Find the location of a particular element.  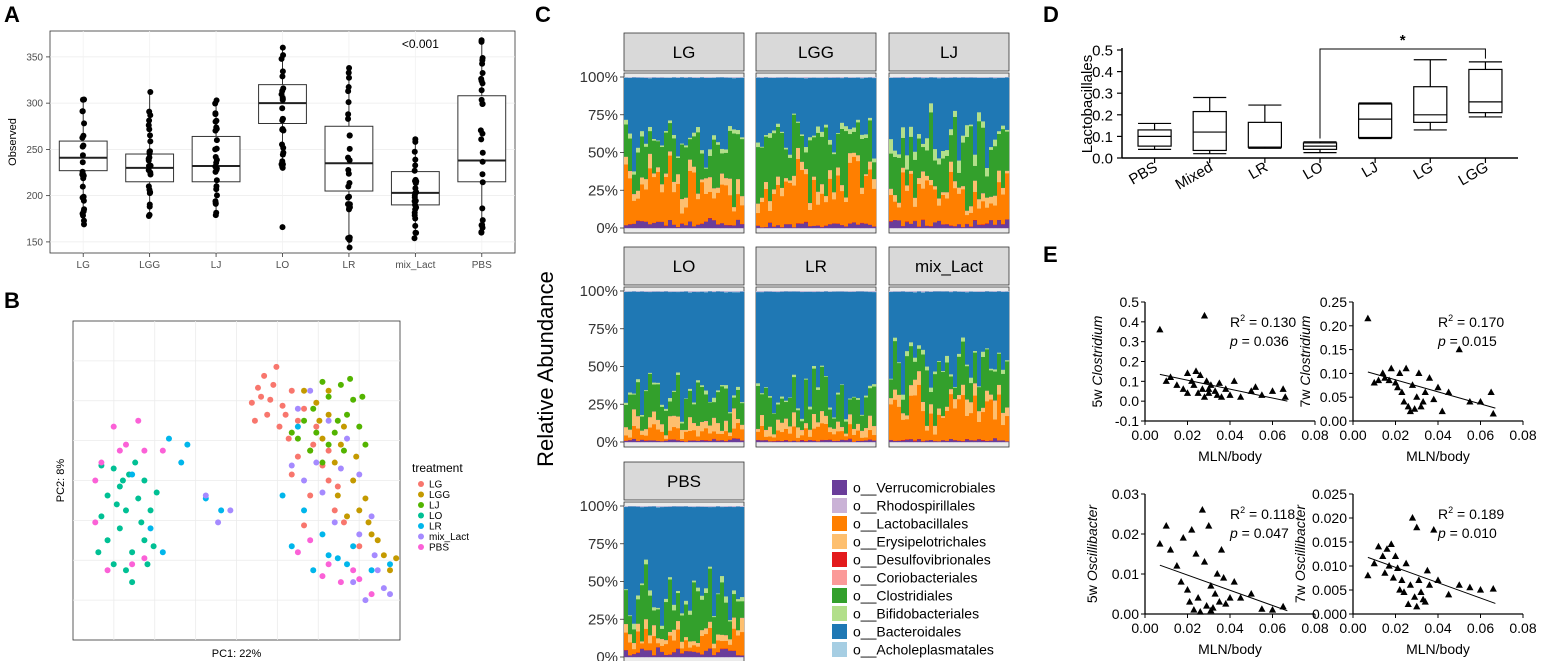

y-axis-title: Observed is located at coordinates (13, 142).